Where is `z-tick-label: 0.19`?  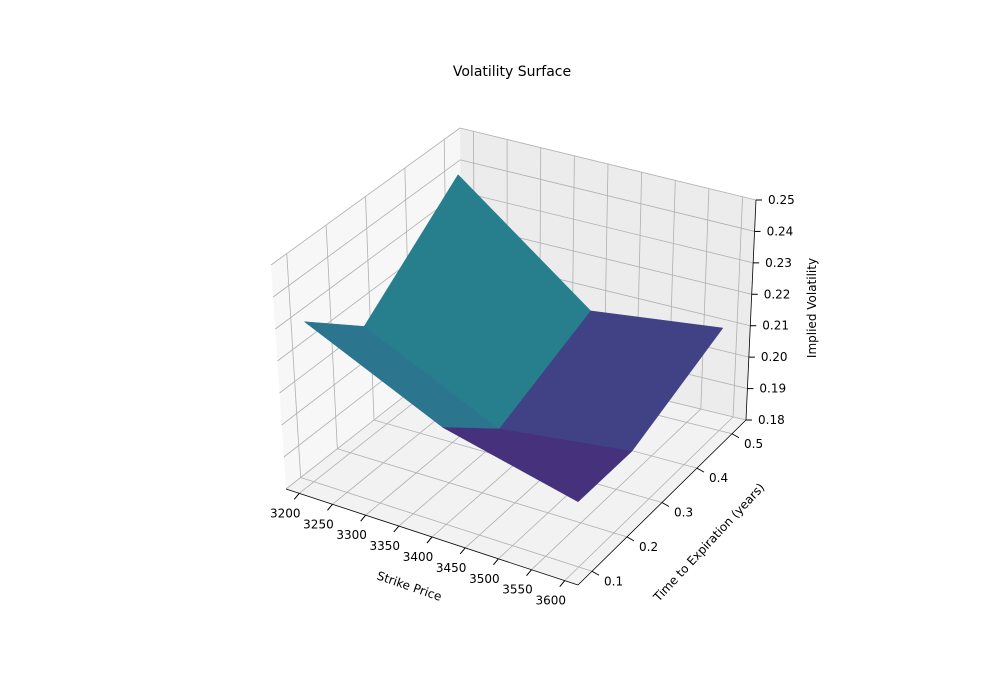 z-tick-label: 0.19 is located at coordinates (772, 389).